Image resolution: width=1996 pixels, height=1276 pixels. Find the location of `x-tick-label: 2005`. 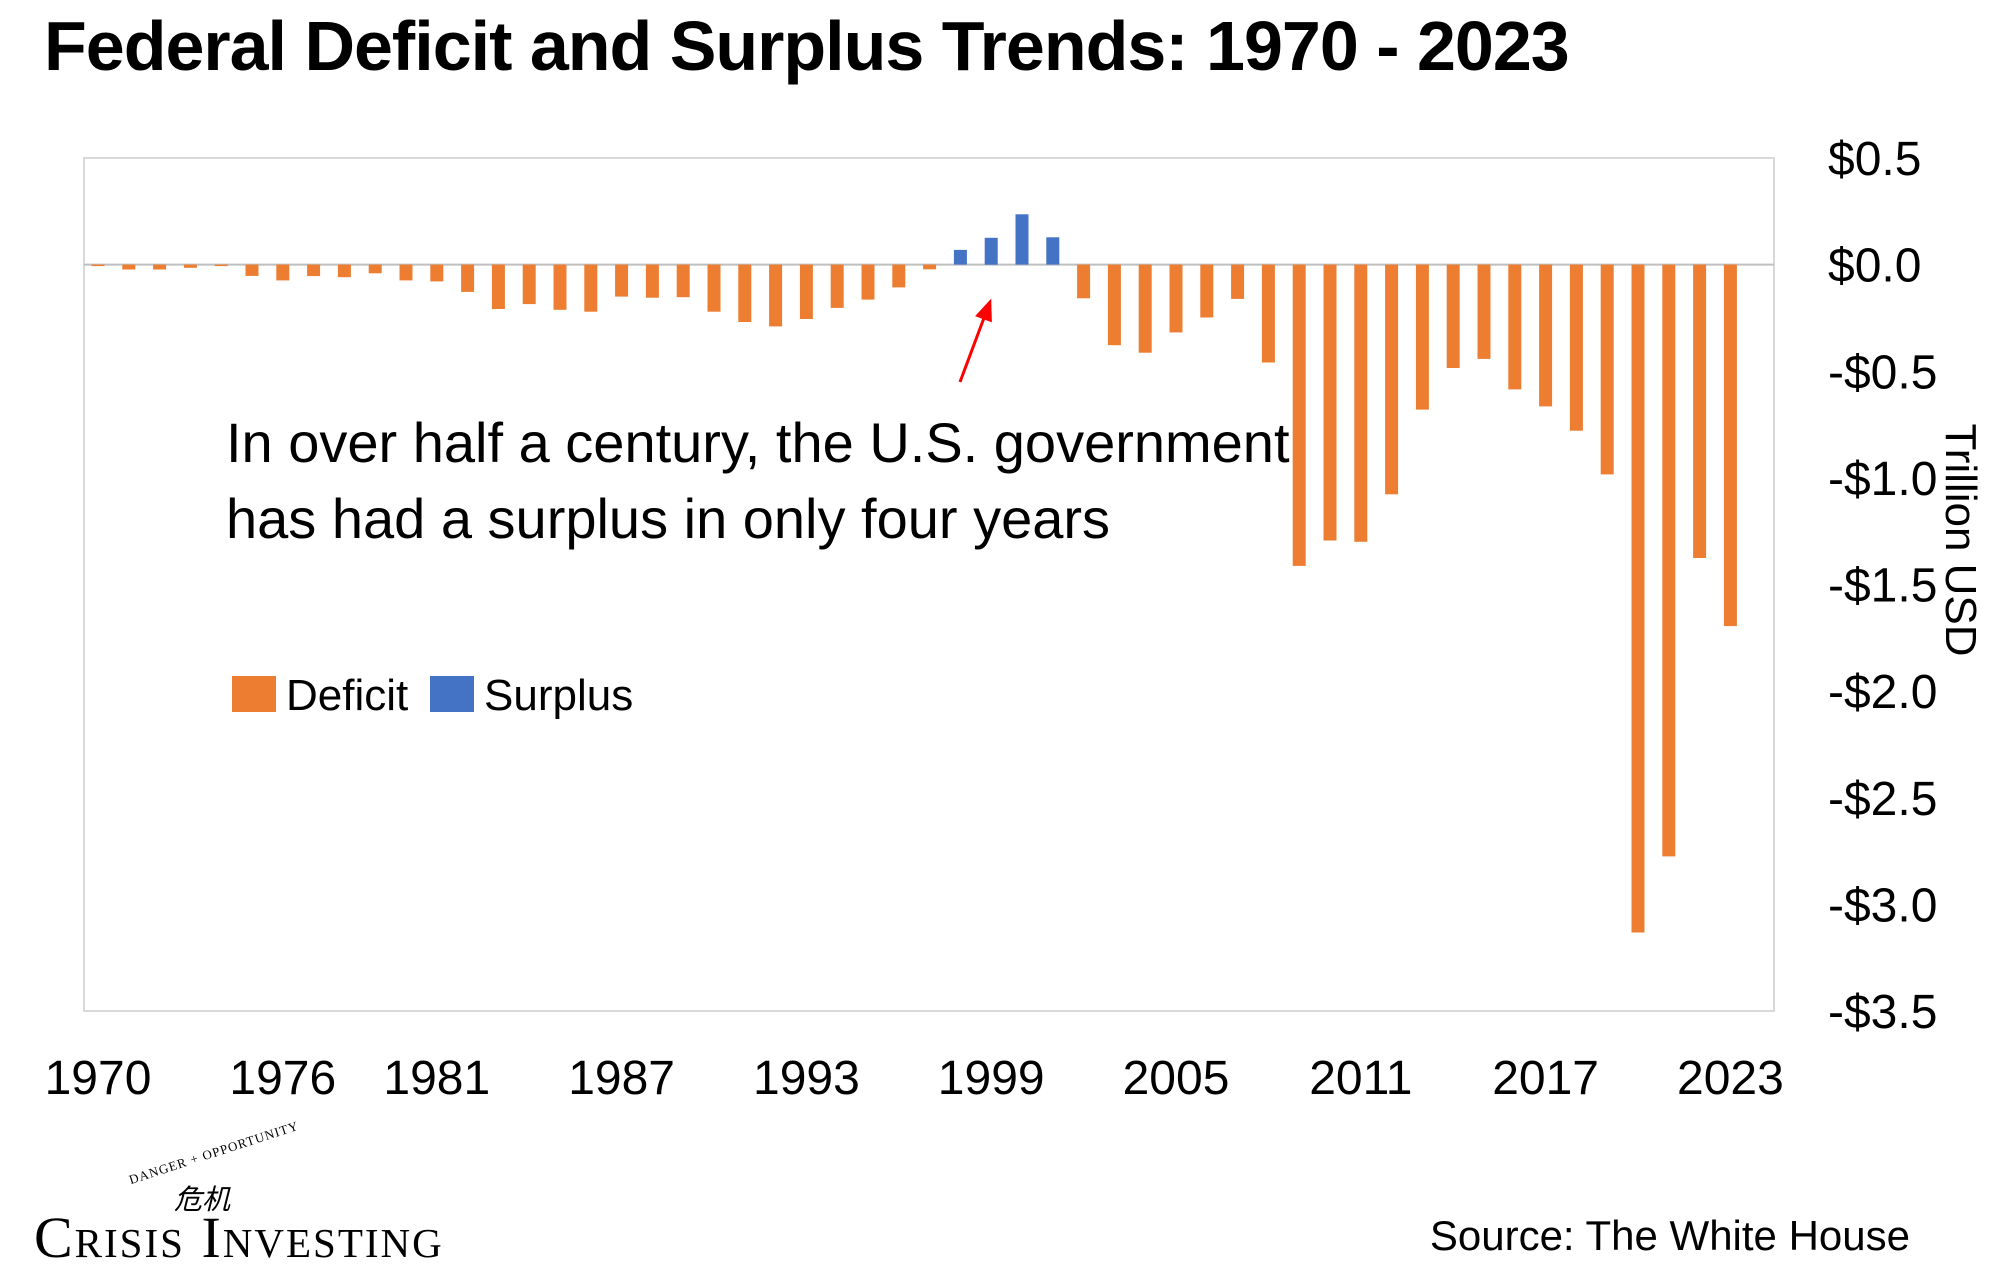

x-tick-label: 2005 is located at coordinates (1176, 1078).